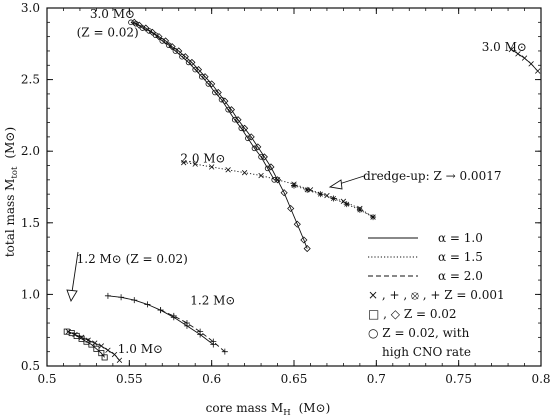  Describe the element at coordinates (460, 276) in the screenshot. I see `legend-label: α = 2.0` at that location.